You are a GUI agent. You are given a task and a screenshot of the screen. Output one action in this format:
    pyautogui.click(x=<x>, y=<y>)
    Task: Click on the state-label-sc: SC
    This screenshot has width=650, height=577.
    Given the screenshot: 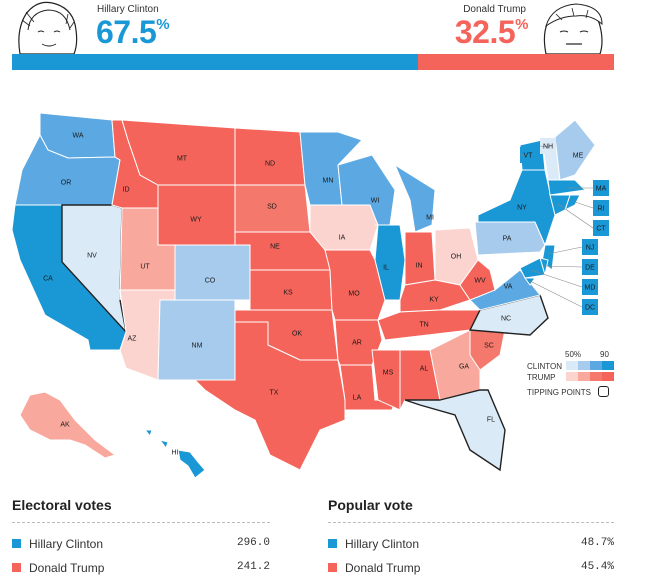 What is the action you would take?
    pyautogui.click(x=489, y=346)
    